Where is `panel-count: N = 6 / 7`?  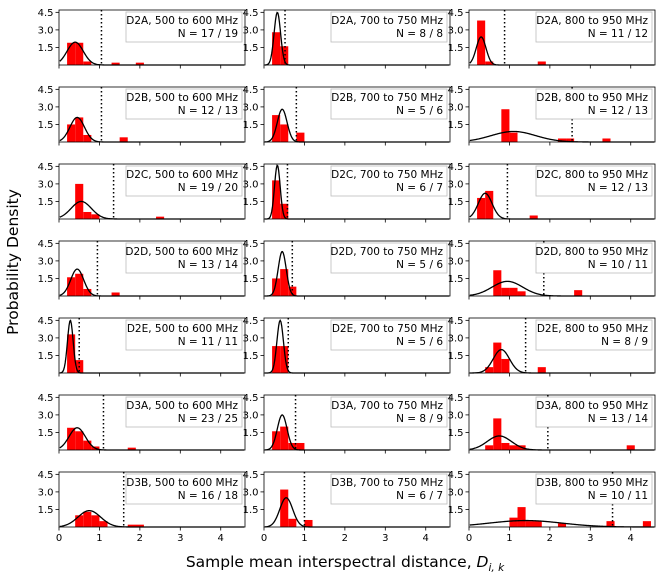
panel-count: N = 6 / 7 is located at coordinates (419, 496).